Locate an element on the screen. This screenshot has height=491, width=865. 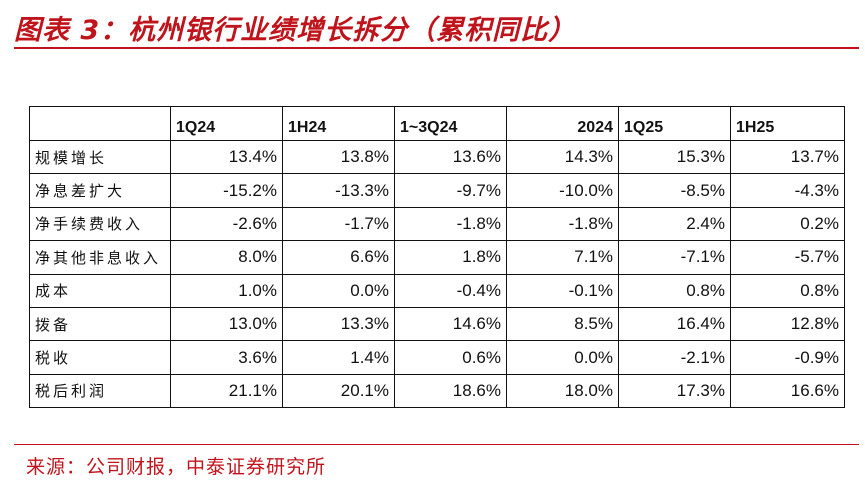
table-cell: 0.2% is located at coordinates (787, 224).